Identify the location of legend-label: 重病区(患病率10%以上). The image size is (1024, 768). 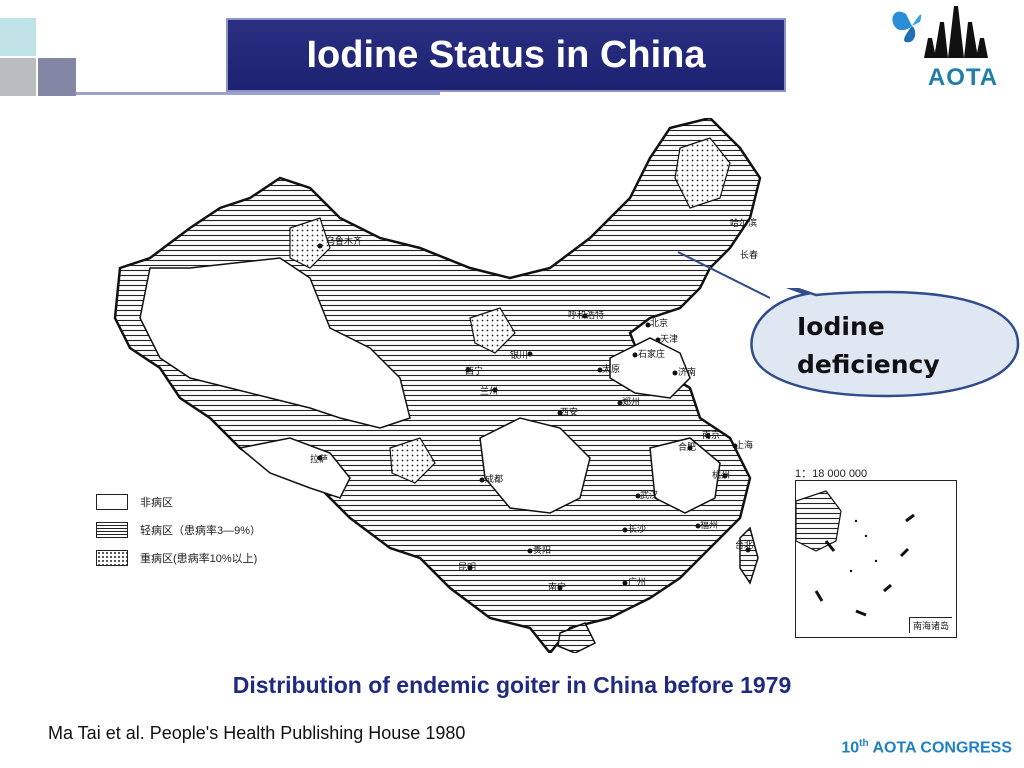
(199, 559).